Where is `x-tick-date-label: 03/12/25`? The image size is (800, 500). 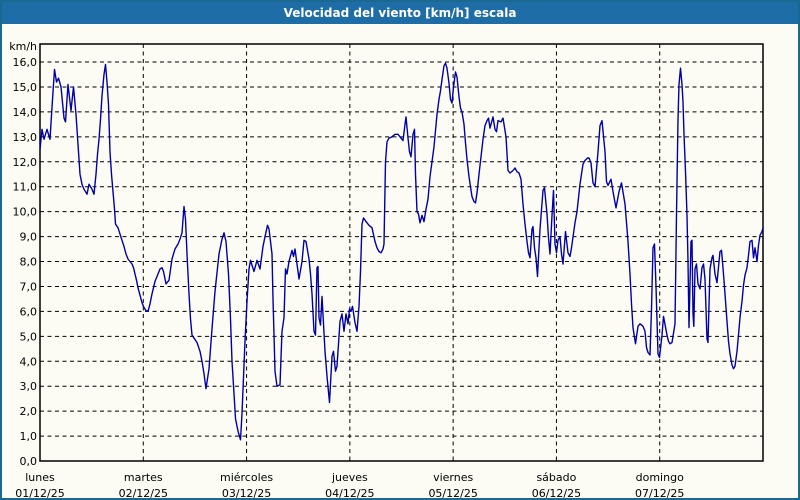
x-tick-date-label: 03/12/25 is located at coordinates (246, 493).